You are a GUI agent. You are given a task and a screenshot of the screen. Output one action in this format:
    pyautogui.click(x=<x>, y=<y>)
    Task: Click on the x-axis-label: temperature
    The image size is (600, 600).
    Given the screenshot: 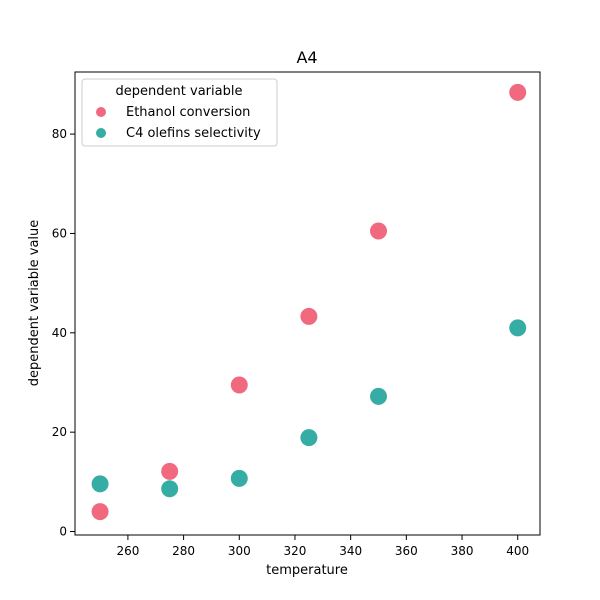 What is the action you would take?
    pyautogui.click(x=307, y=570)
    